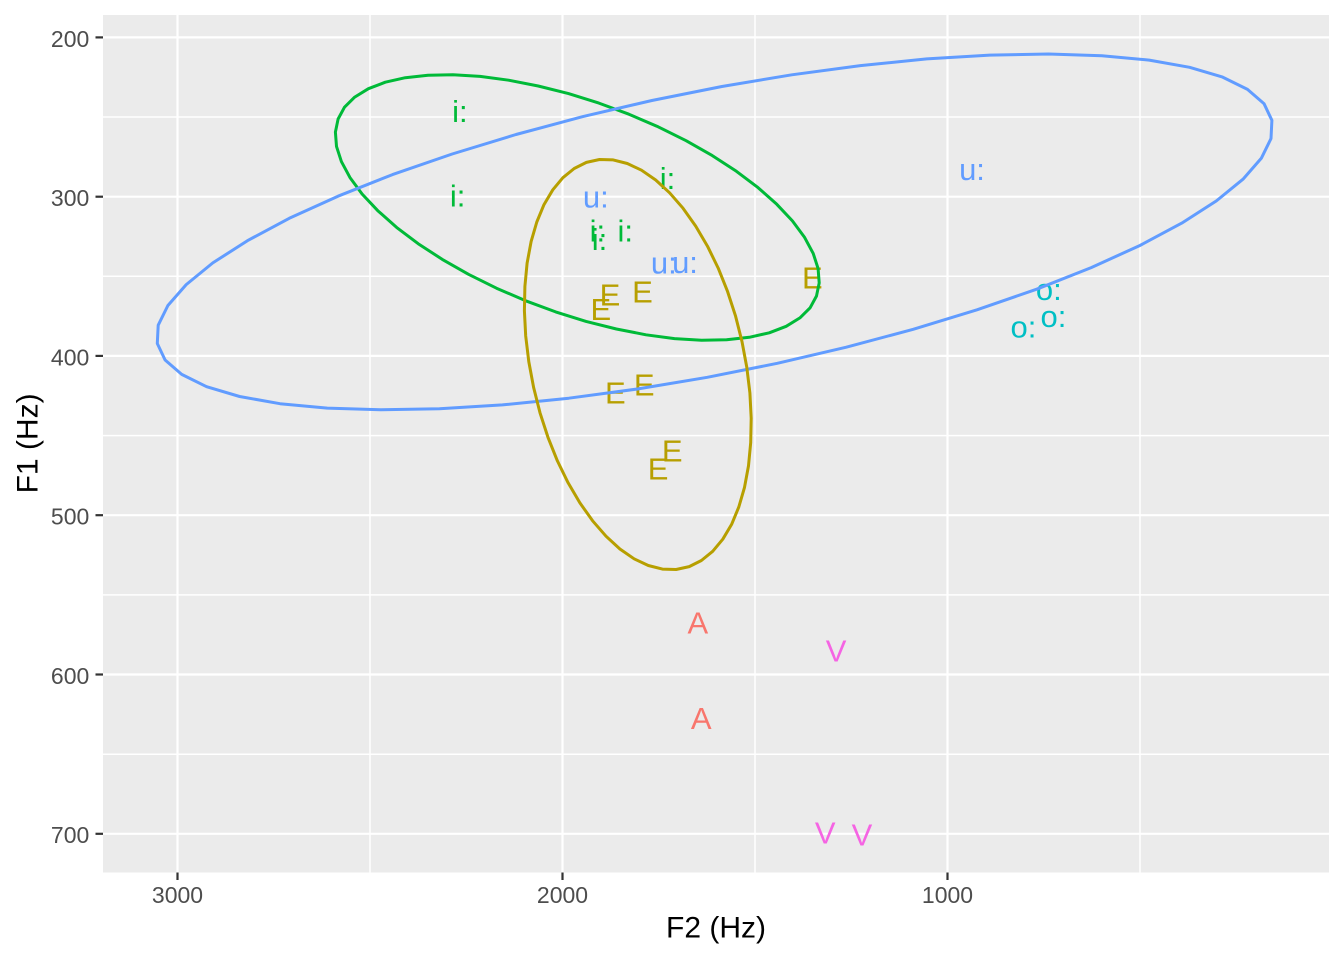 The image size is (1344, 960). What do you see at coordinates (70, 357) in the screenshot?
I see `svg-text: 400` at bounding box center [70, 357].